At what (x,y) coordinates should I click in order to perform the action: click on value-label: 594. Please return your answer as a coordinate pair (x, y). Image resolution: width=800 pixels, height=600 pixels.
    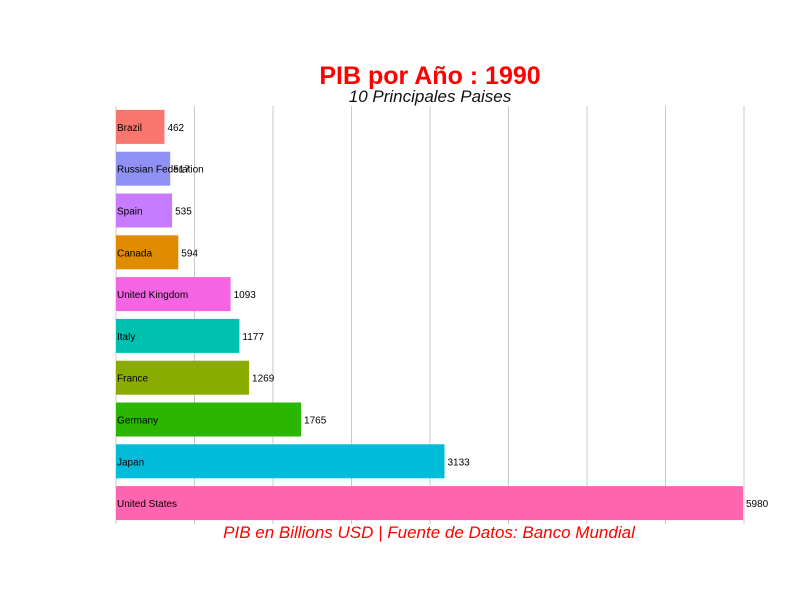
    Looking at the image, I should click on (189, 253).